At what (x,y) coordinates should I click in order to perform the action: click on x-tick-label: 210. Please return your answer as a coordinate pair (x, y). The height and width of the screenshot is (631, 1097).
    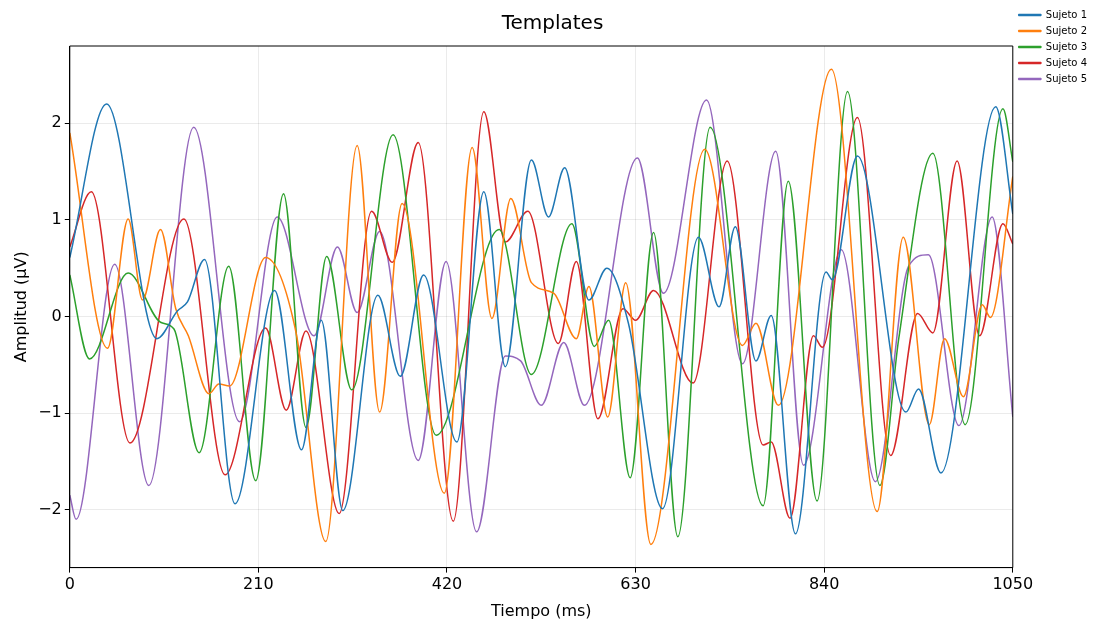
    Looking at the image, I should click on (258, 584).